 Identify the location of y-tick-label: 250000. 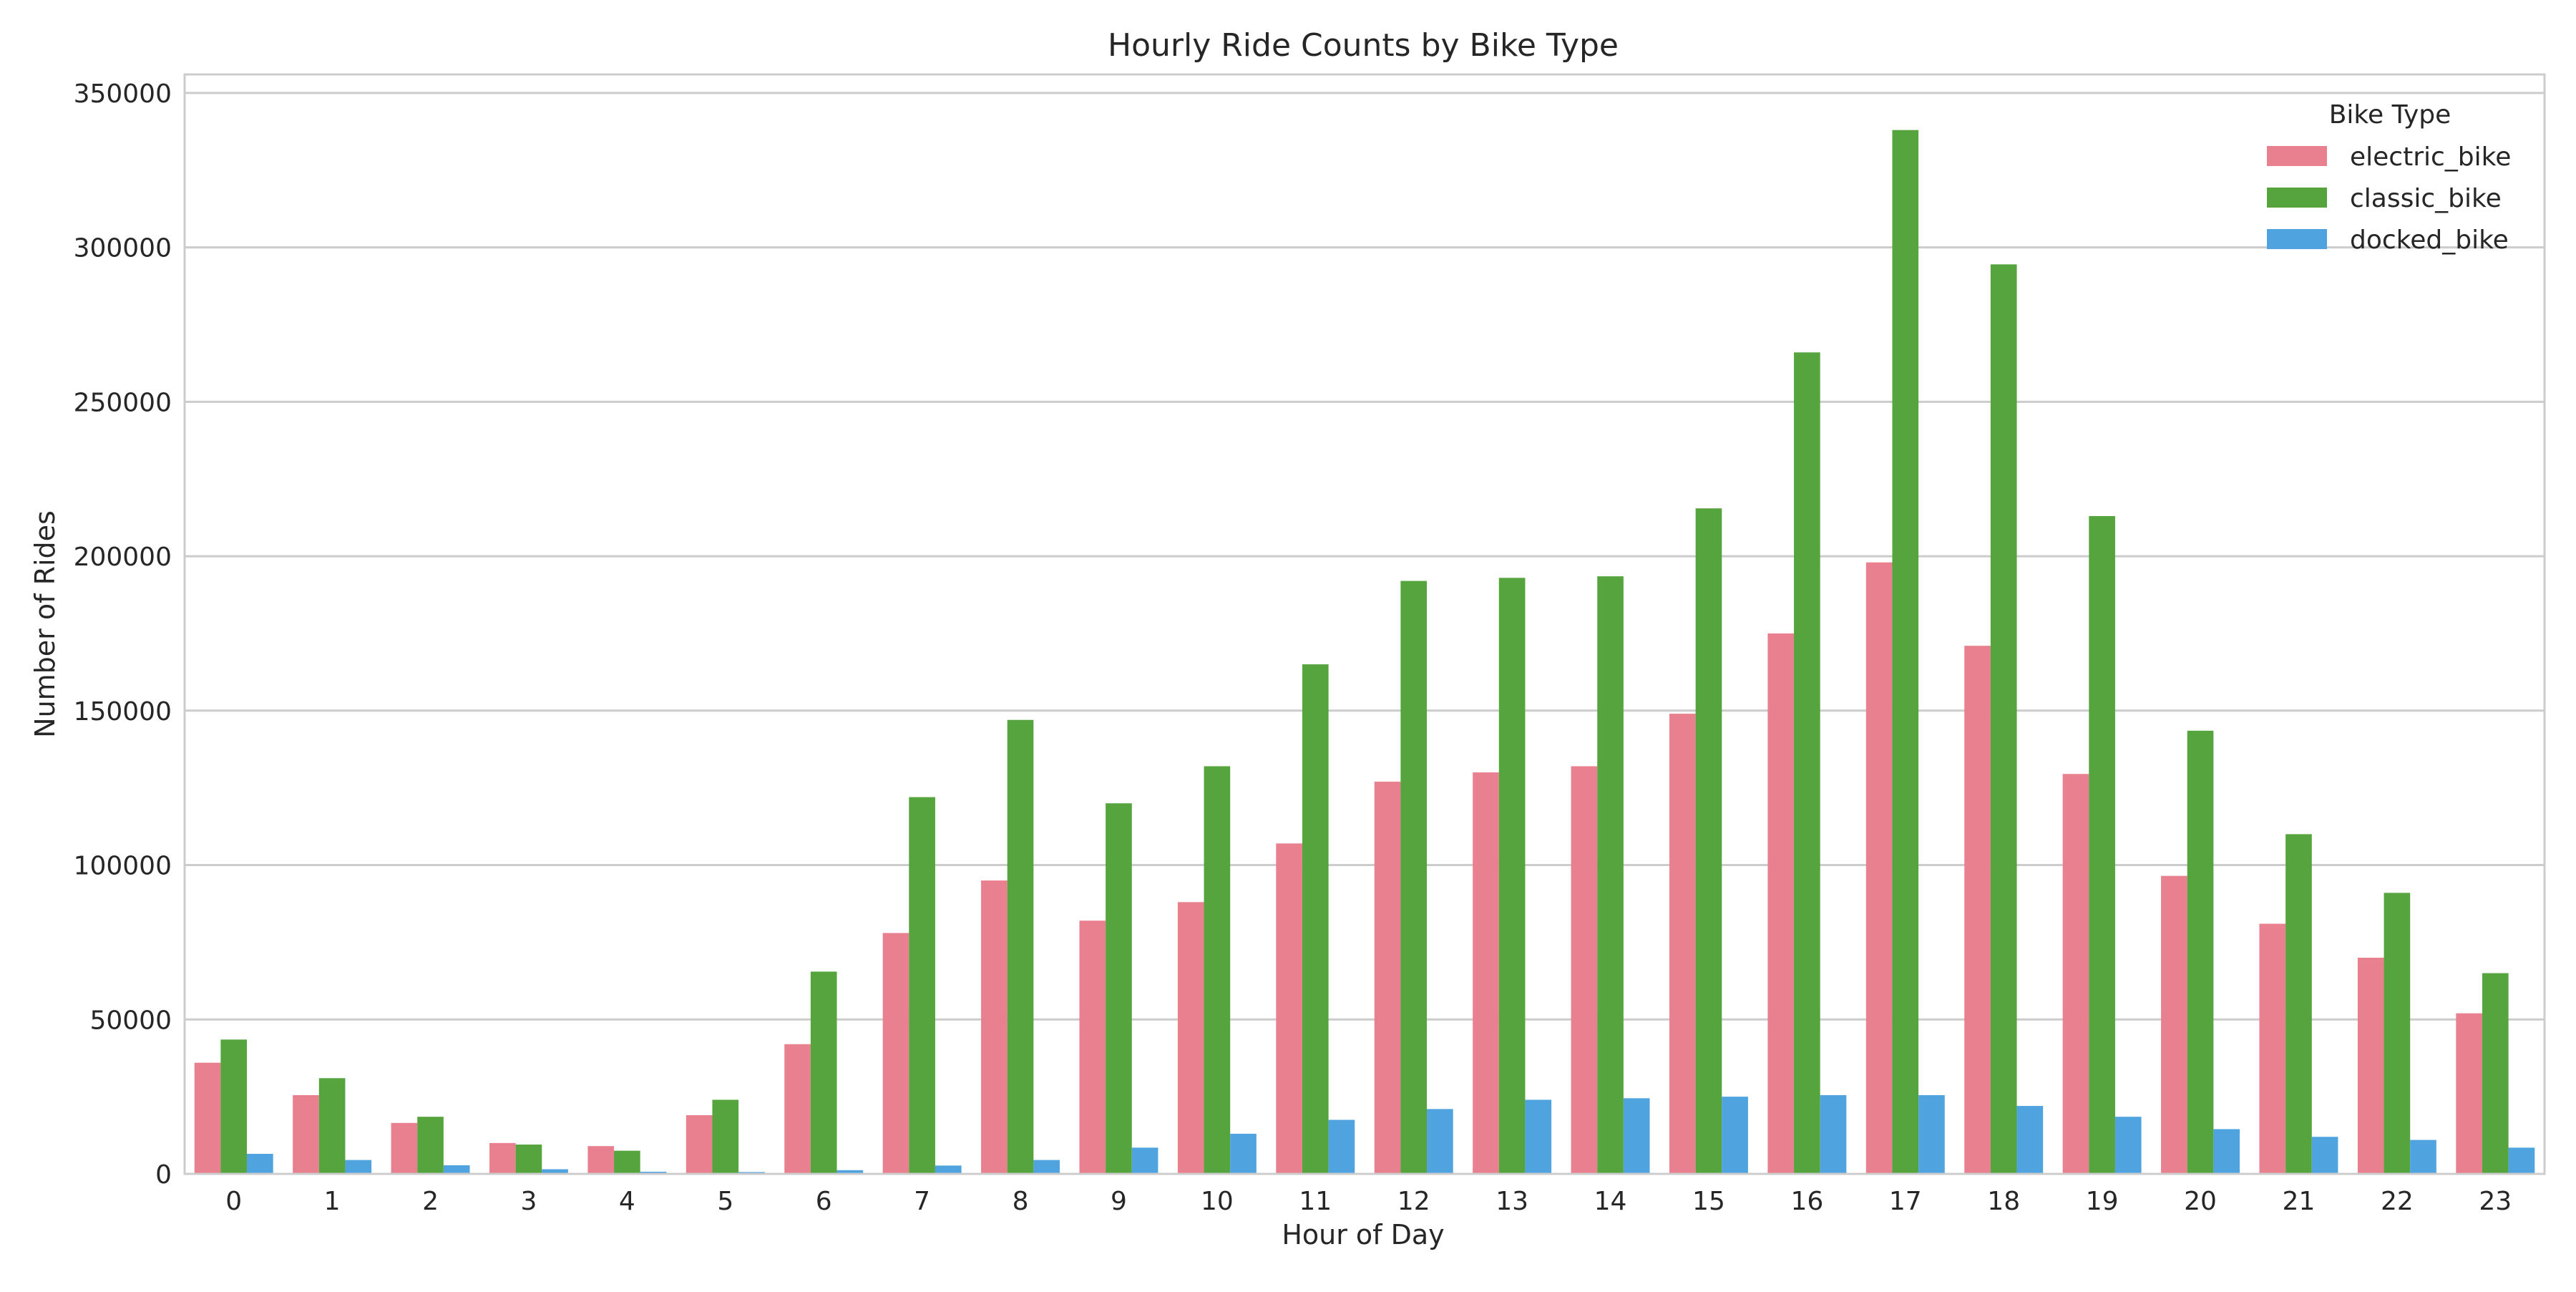
(123, 402).